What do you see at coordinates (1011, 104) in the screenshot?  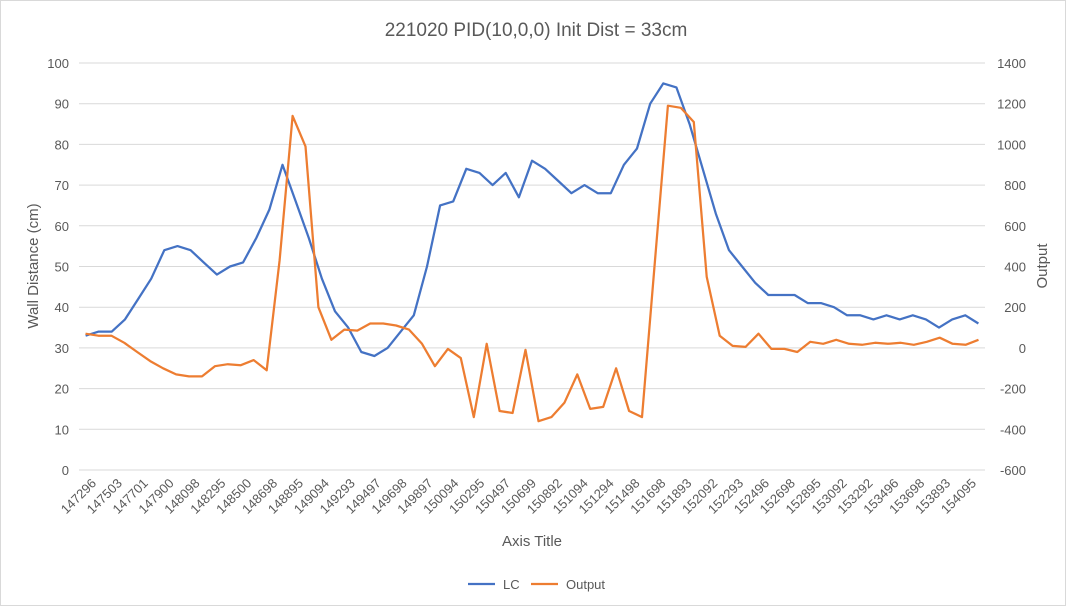 I see `right-tick-label: 1200` at bounding box center [1011, 104].